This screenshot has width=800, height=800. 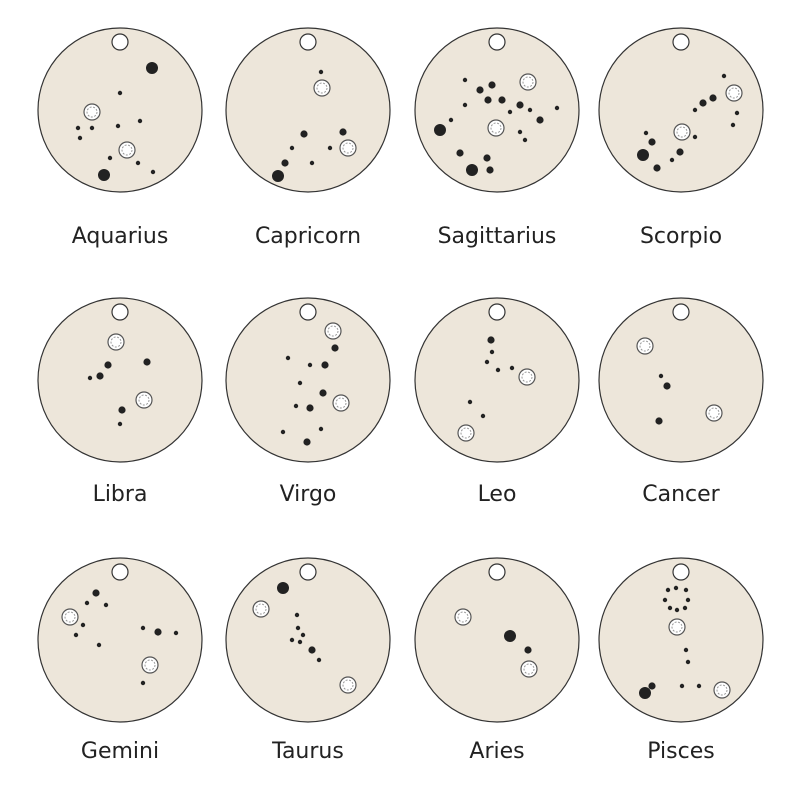 What do you see at coordinates (681, 494) in the screenshot?
I see `sign-label: Cancer` at bounding box center [681, 494].